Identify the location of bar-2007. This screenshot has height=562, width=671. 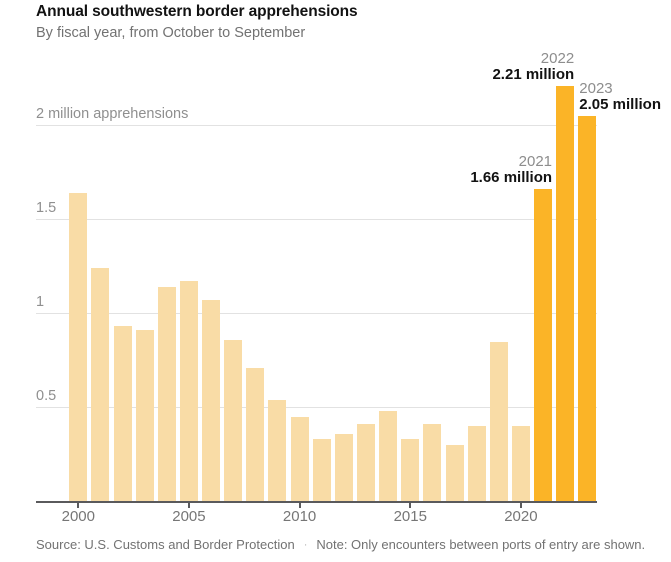
(233, 420).